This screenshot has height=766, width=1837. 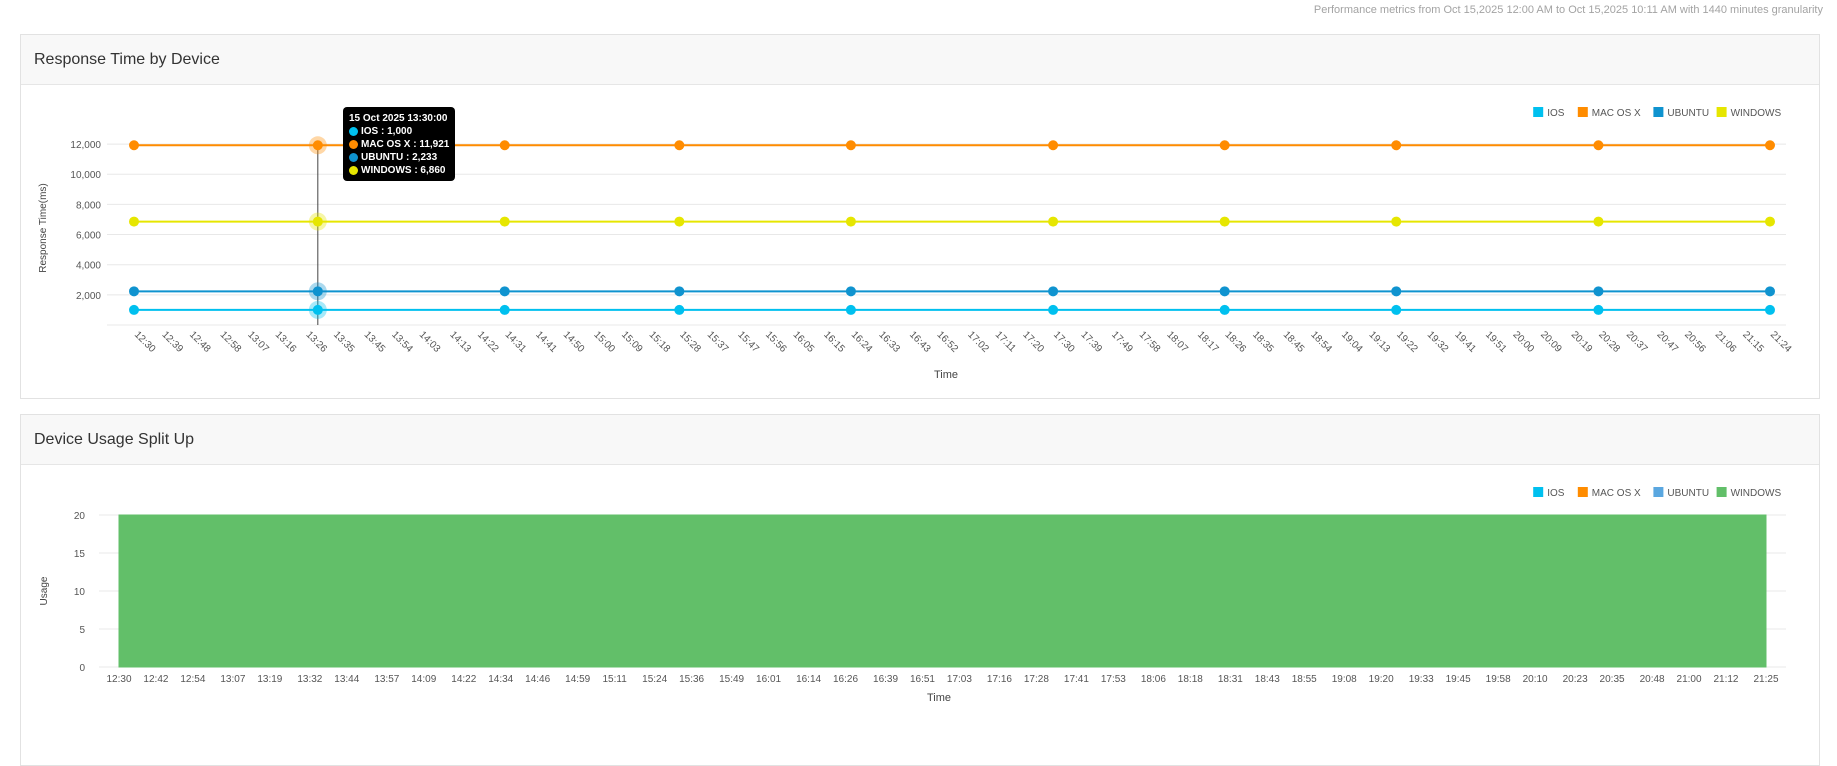 I want to click on x-tick-label: 19:32, so click(x=1438, y=342).